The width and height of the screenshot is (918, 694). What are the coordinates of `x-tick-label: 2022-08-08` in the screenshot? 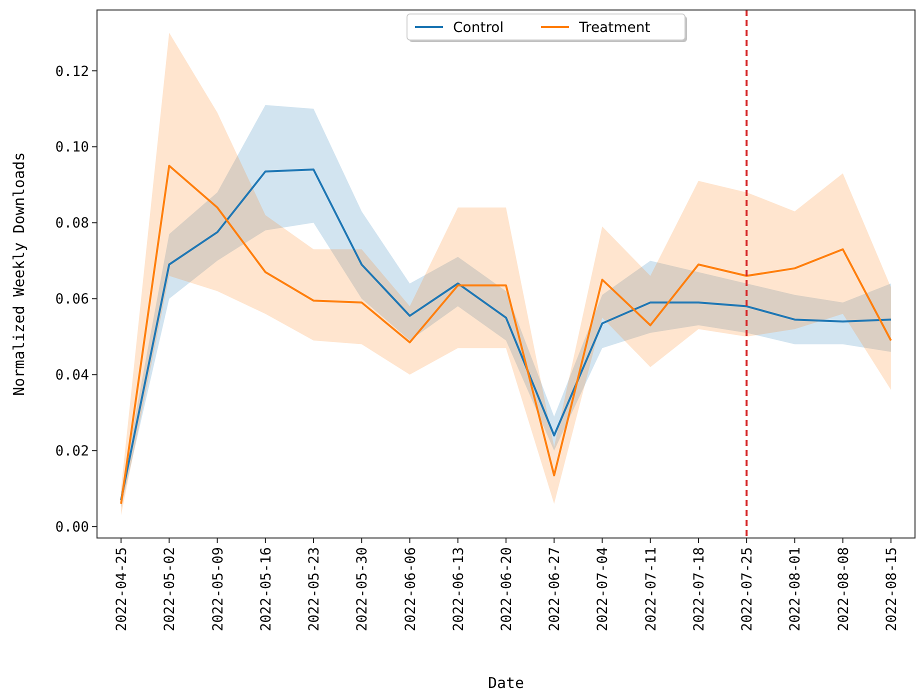 It's located at (844, 589).